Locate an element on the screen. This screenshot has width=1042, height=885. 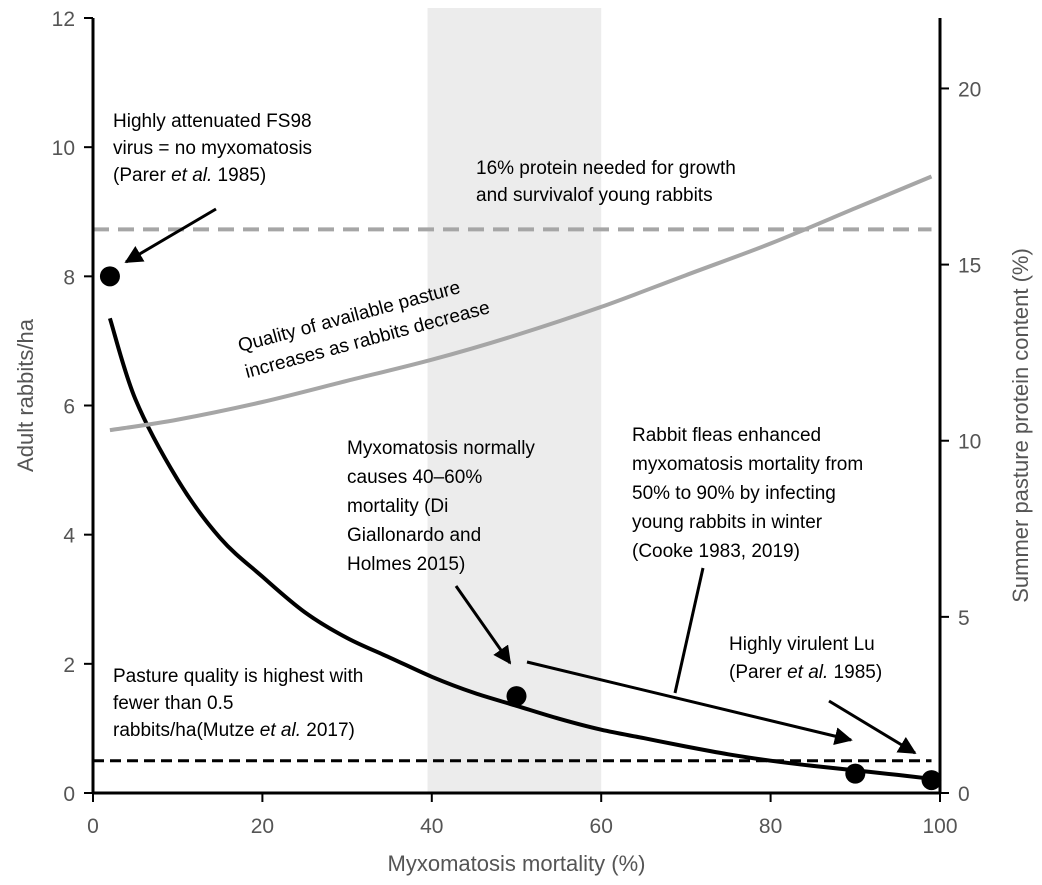
annotation-line: myxomatosis mortality from is located at coordinates (747, 464).